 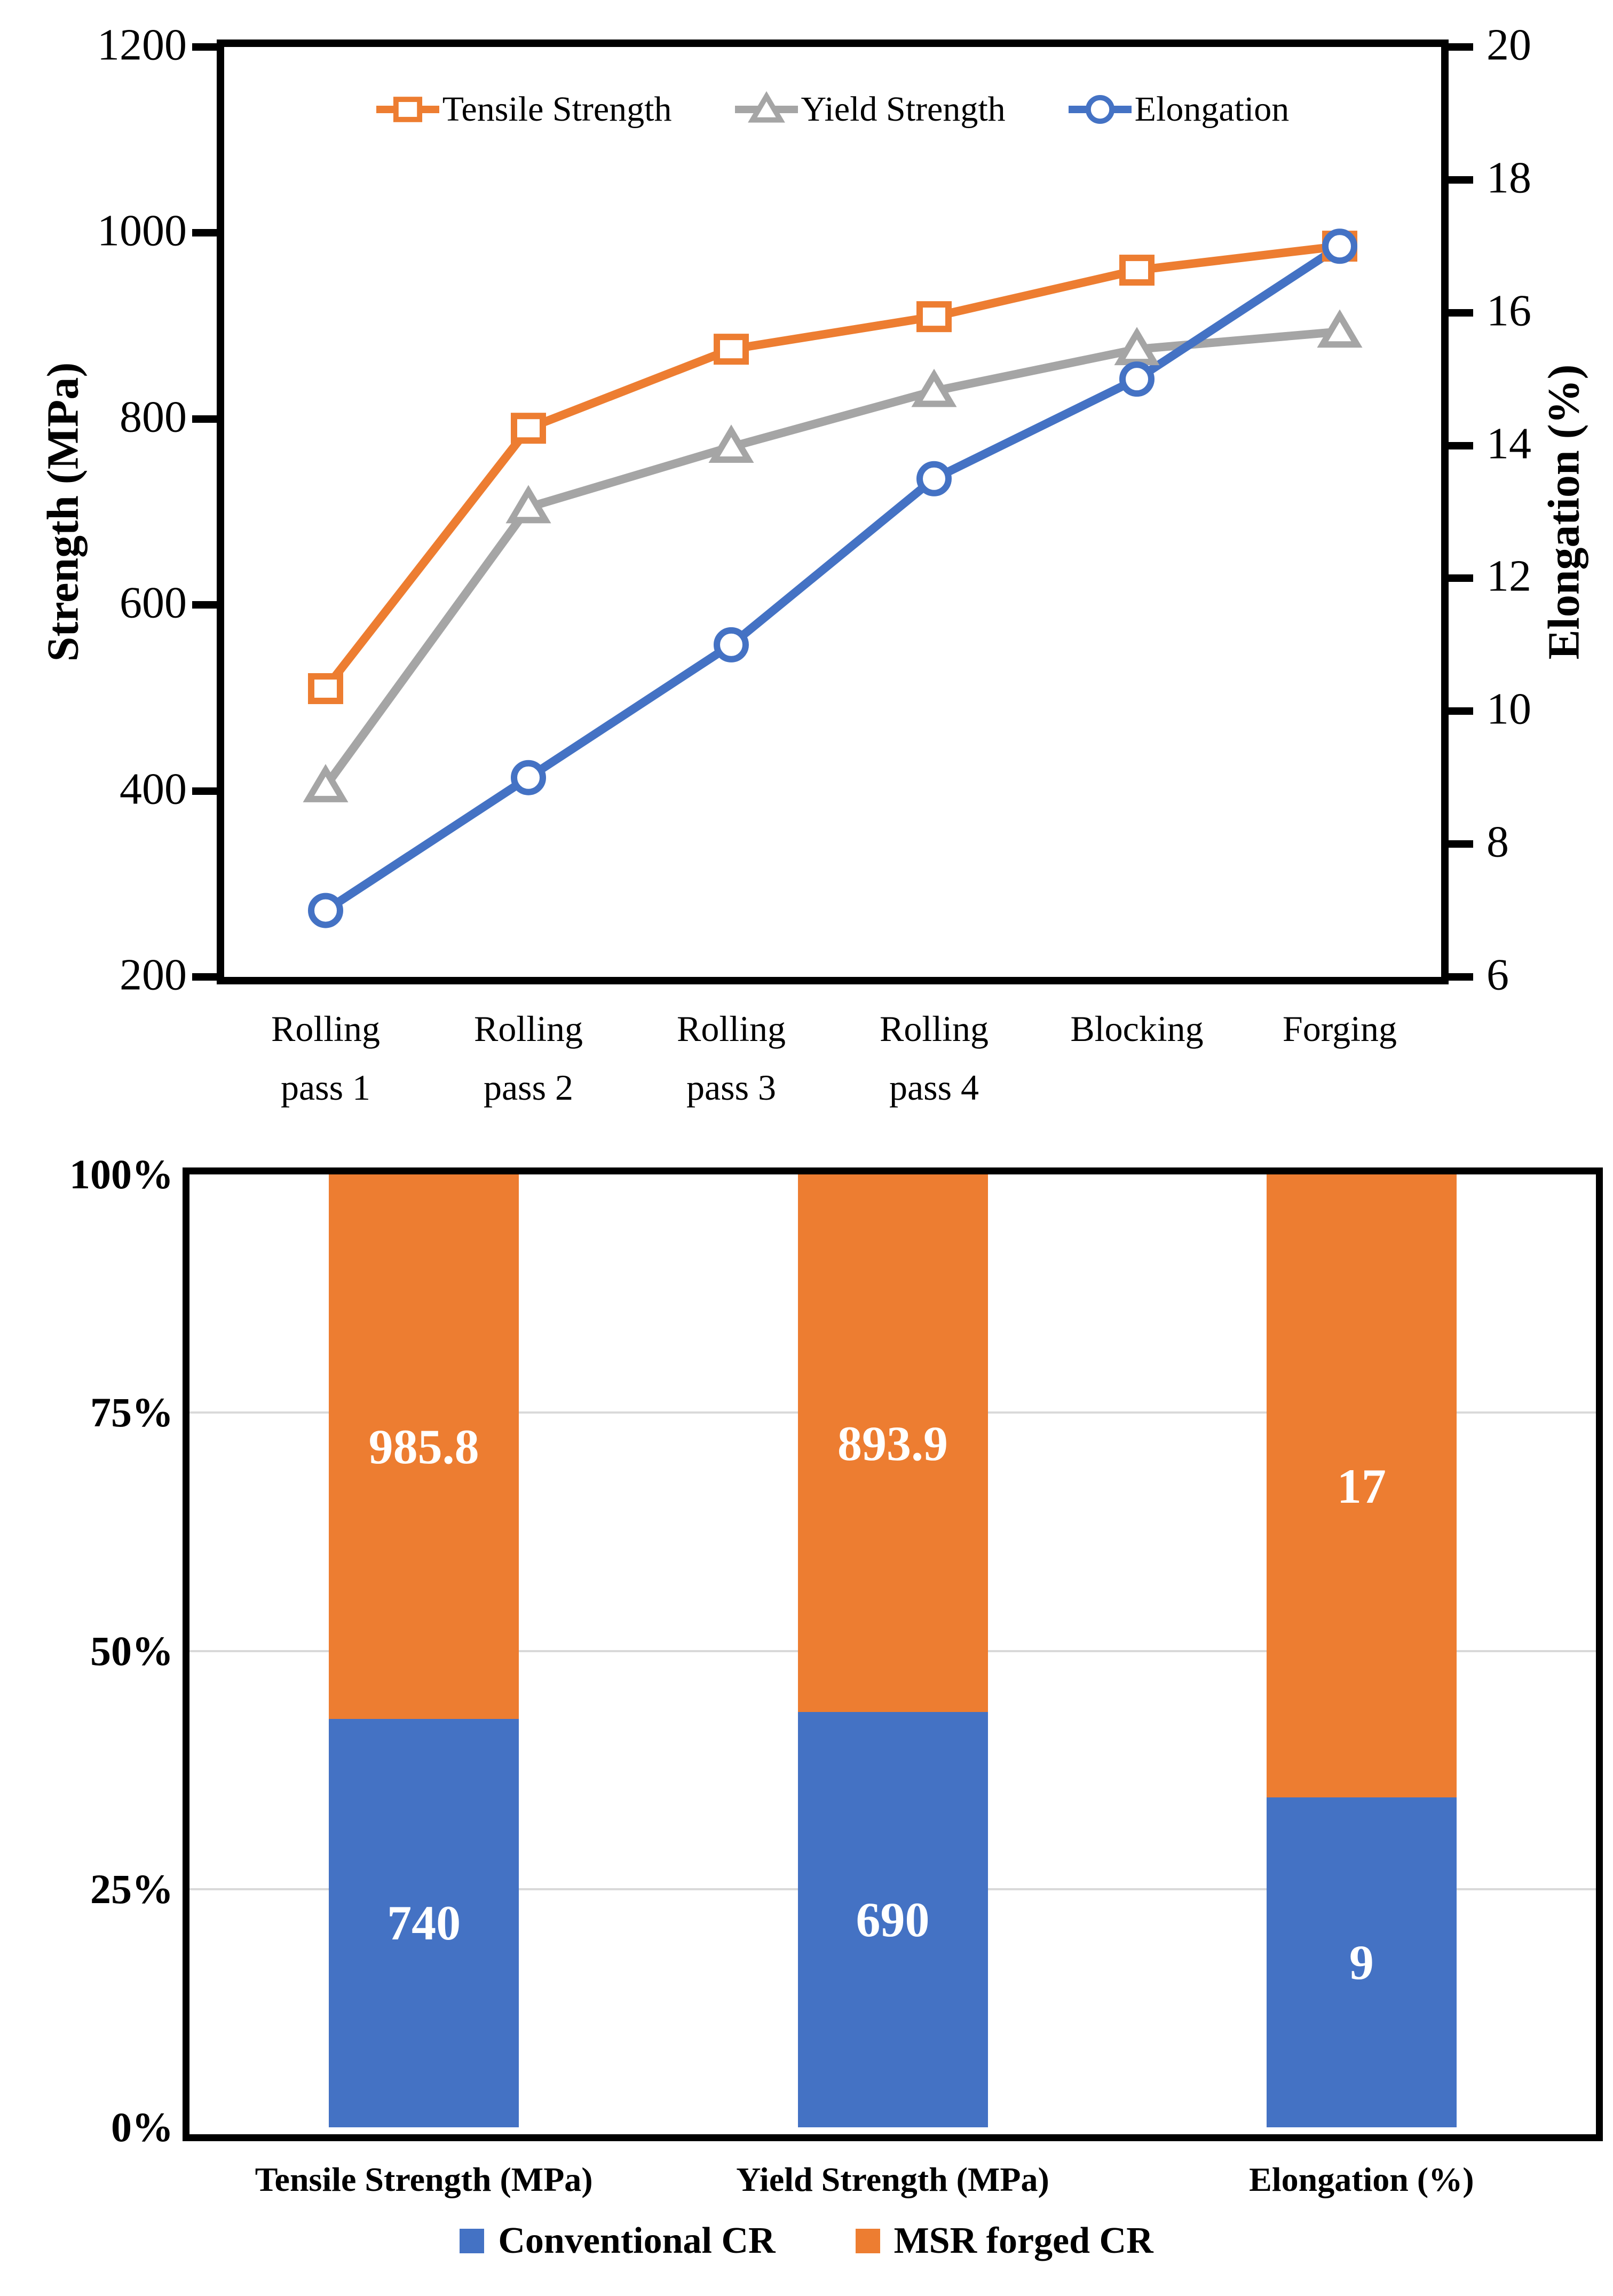 I want to click on x-category-label: Forging, so click(x=1340, y=1028).